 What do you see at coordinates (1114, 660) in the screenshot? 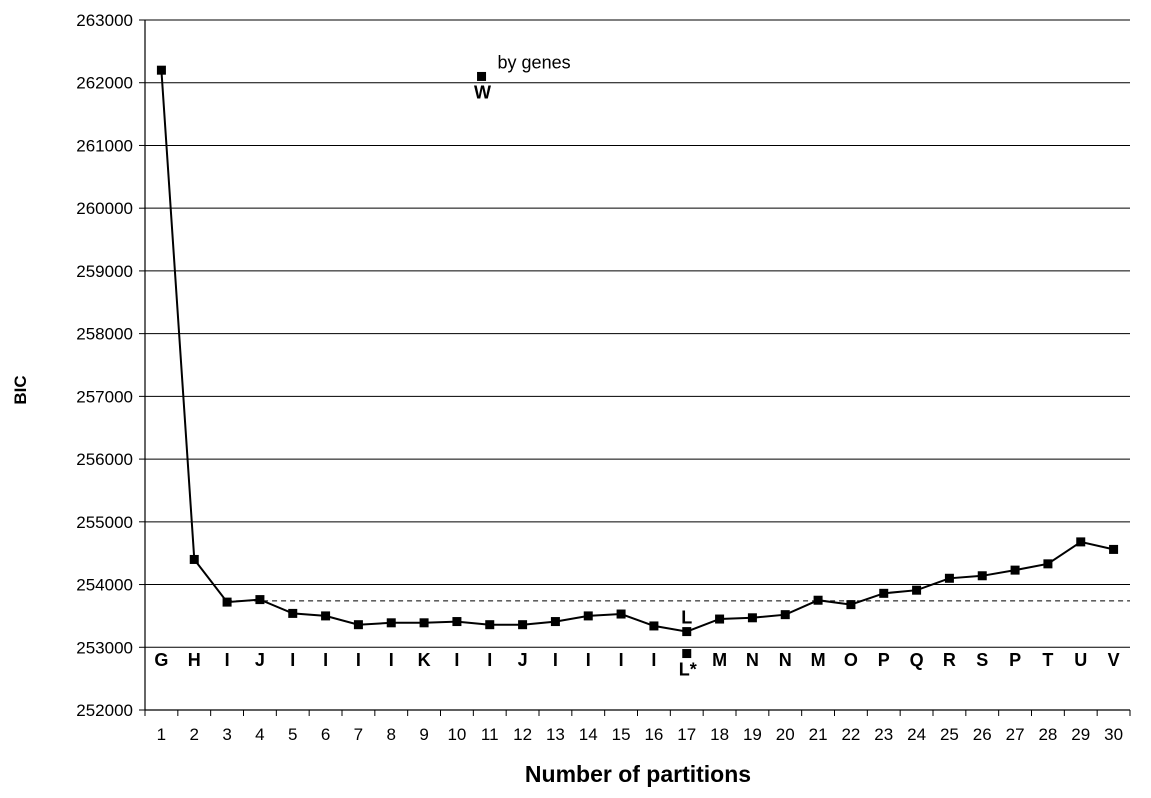
I see `point-letter-label: V` at bounding box center [1114, 660].